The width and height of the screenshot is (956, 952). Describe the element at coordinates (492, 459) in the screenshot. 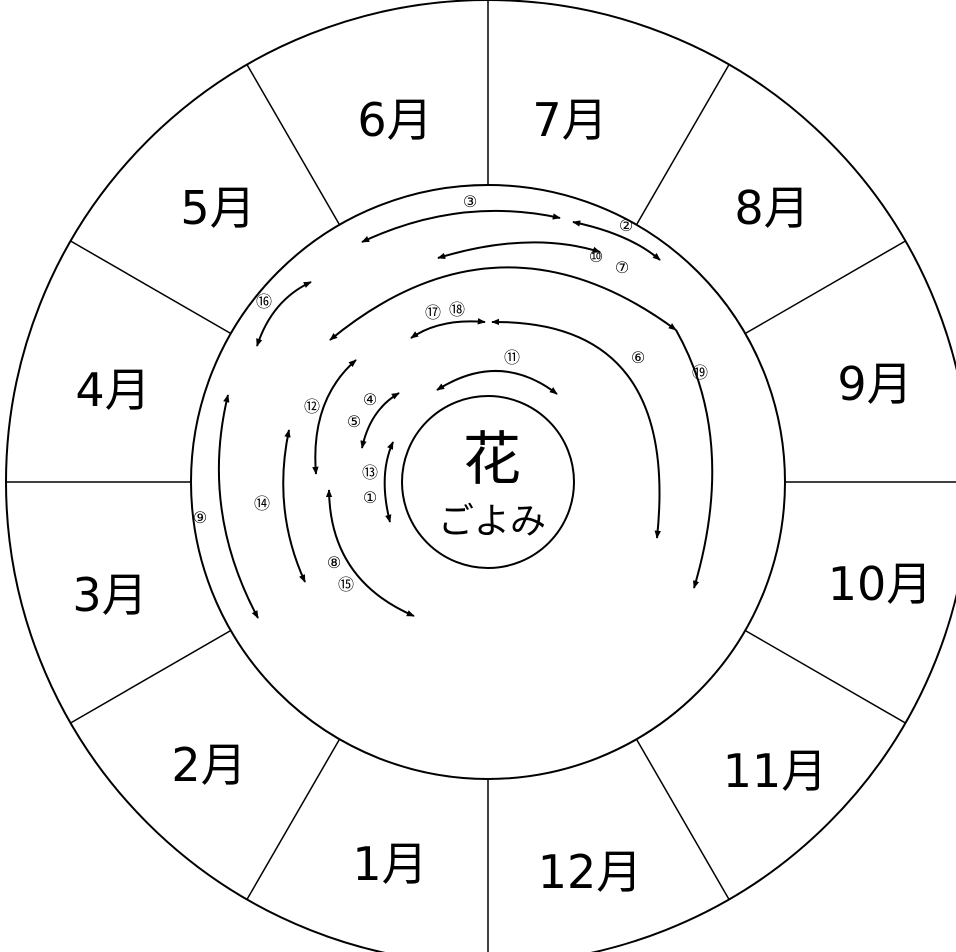

I see `center-title: 花` at that location.